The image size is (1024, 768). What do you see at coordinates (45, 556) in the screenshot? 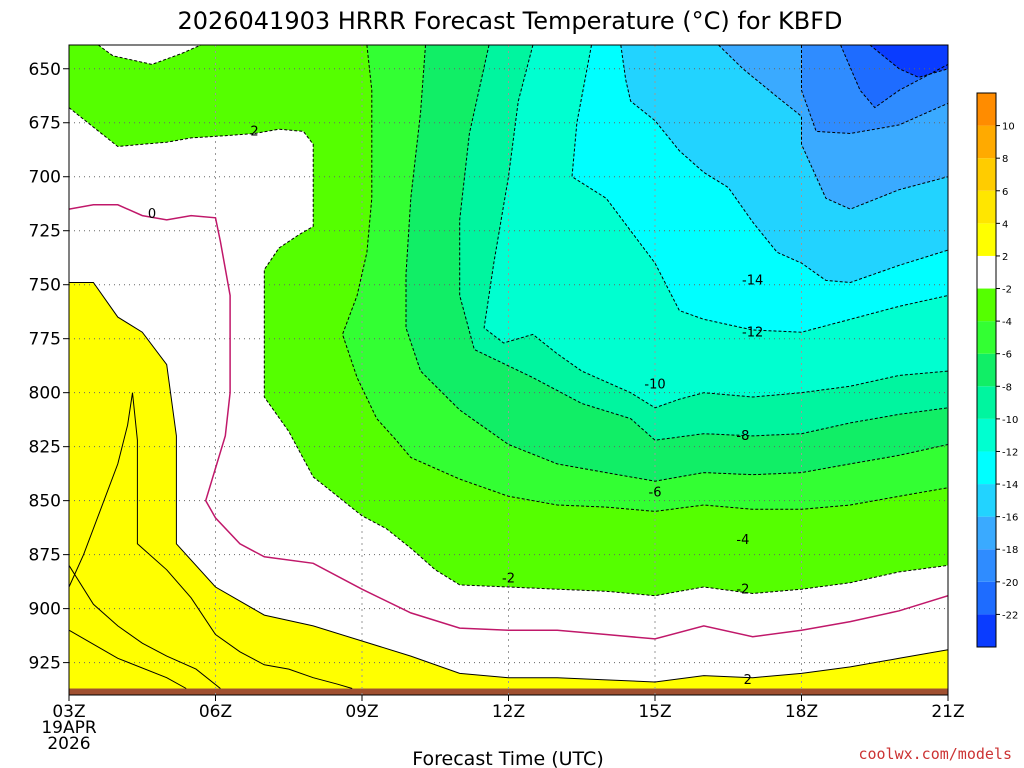
I see `y-tick-label-875: 875` at bounding box center [45, 556].